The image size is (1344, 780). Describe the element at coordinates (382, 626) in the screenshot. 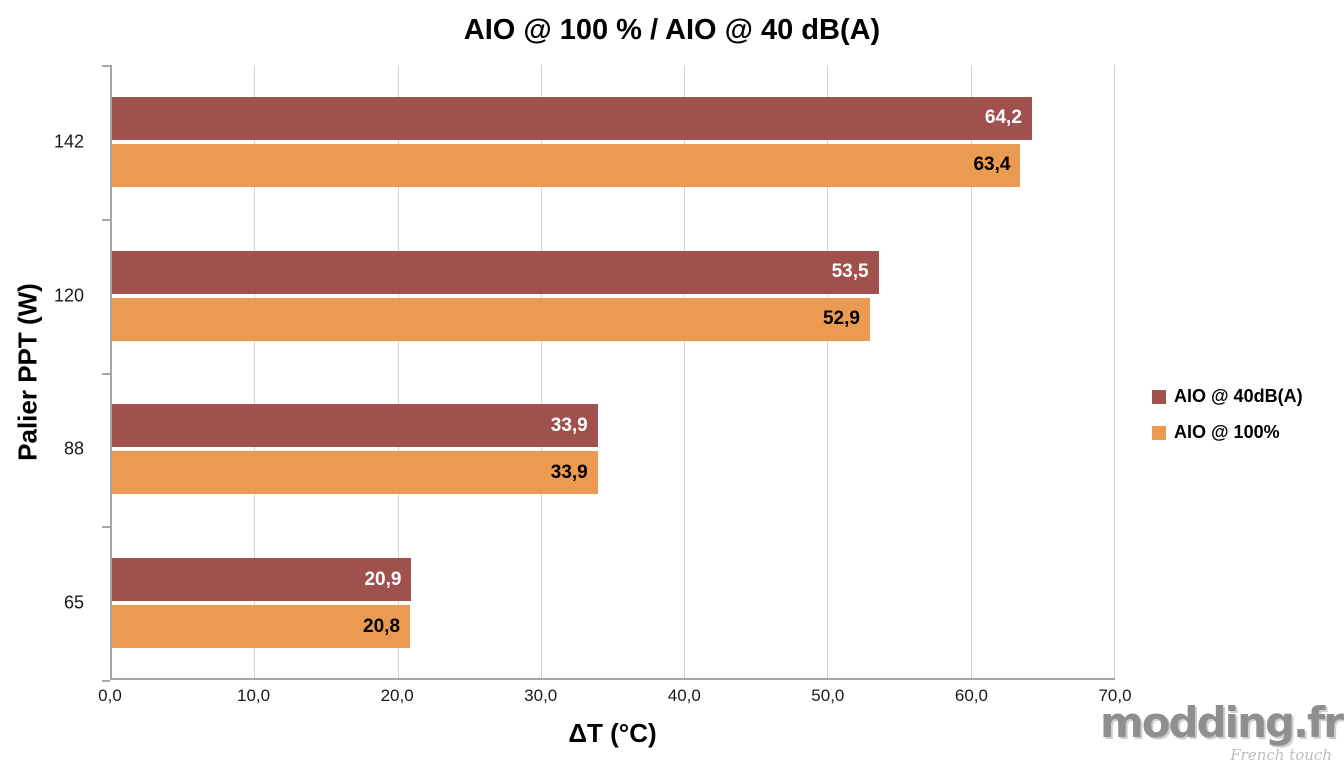

I see `bar-value-label: 20,8` at that location.